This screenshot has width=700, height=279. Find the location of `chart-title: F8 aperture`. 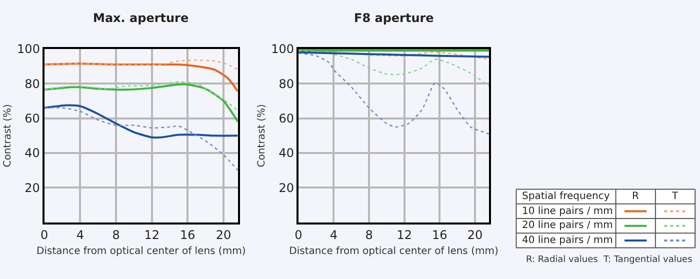

chart-title: F8 aperture is located at coordinates (394, 18).